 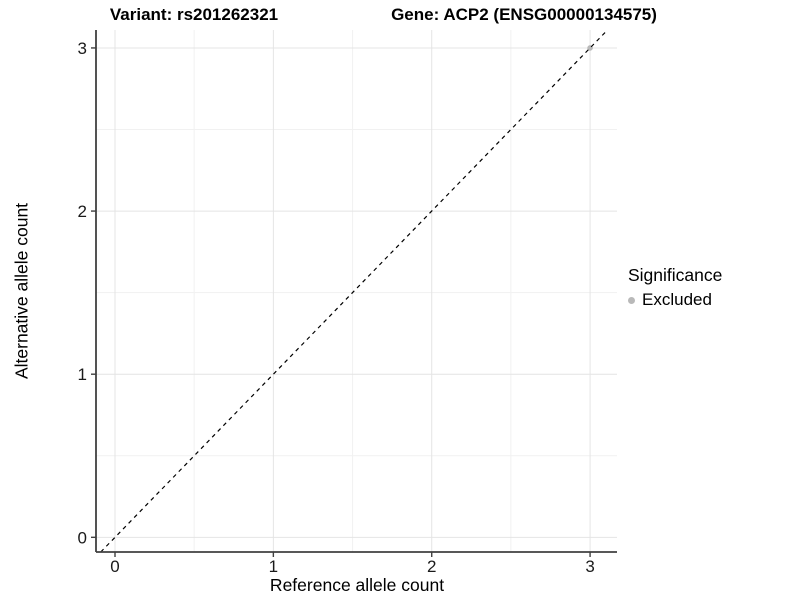 What do you see at coordinates (273, 566) in the screenshot?
I see `x-tick-label: 1` at bounding box center [273, 566].